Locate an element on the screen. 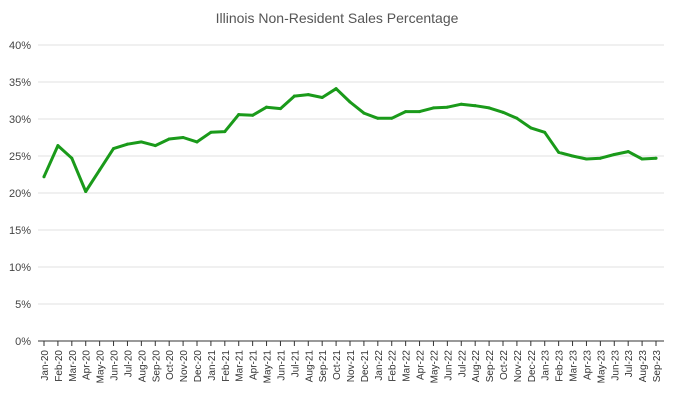 Image resolution: width=680 pixels, height=408 pixels. y-tick-label: 10% is located at coordinates (20, 268).